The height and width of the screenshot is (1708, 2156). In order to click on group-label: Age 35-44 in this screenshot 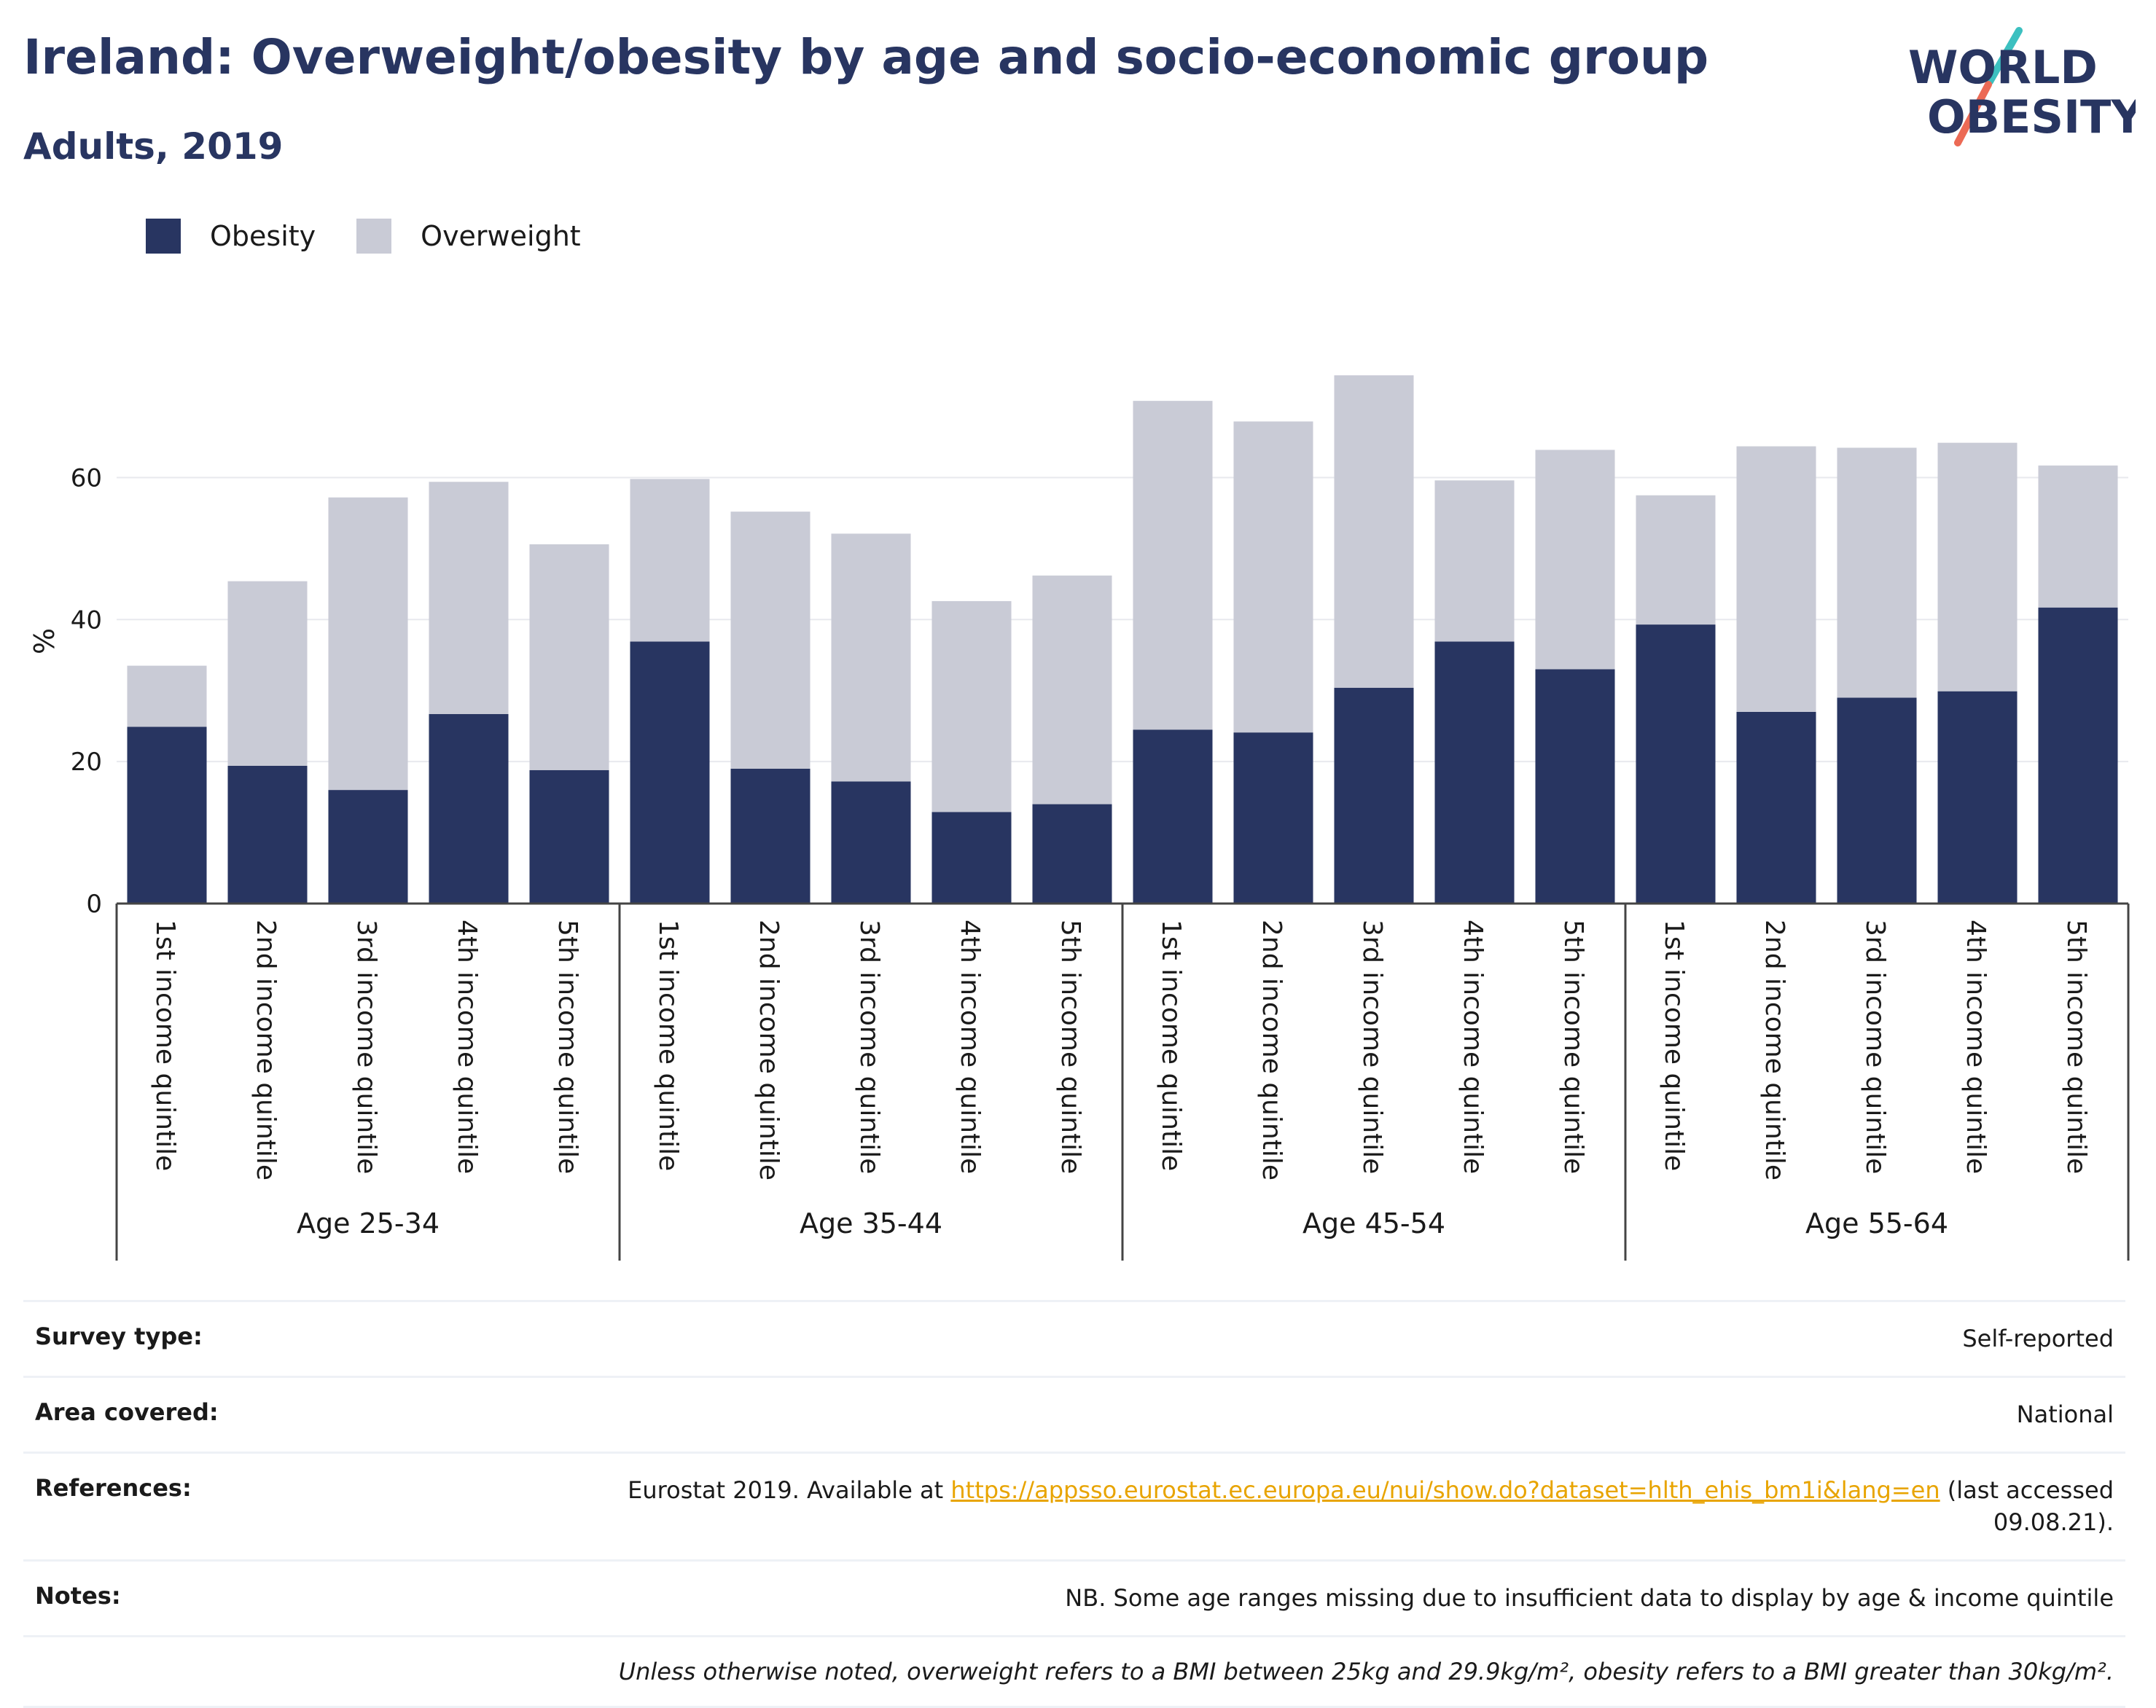, I will do `click(871, 1223)`.